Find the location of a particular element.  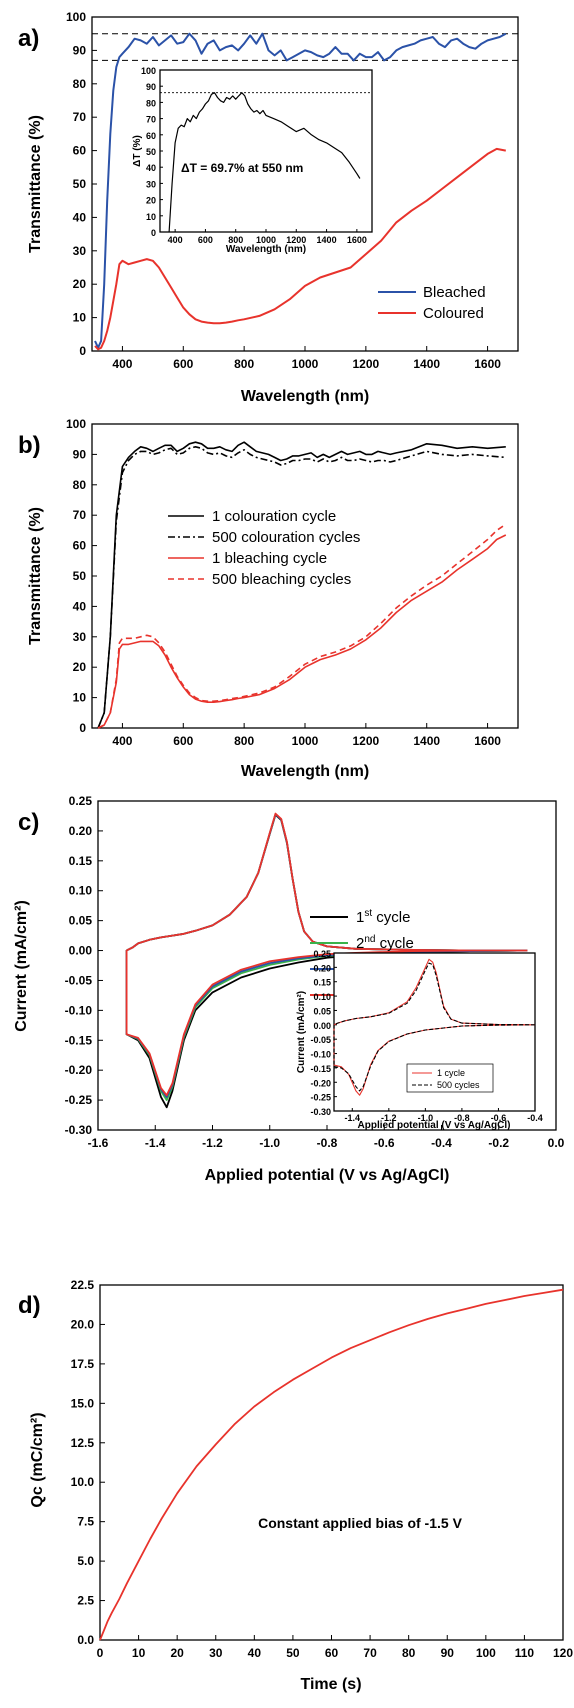

x-tick-label: 50 is located at coordinates (293, 1653).